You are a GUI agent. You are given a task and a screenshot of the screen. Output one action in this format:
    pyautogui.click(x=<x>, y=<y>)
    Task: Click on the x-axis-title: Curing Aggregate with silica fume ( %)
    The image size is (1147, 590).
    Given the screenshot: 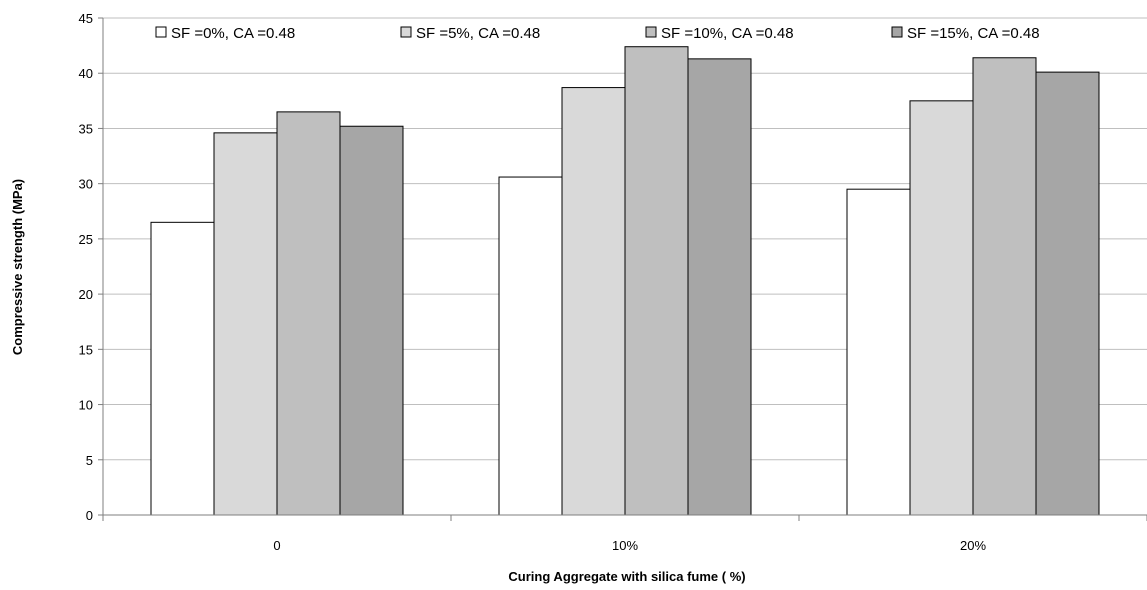 What is the action you would take?
    pyautogui.click(x=626, y=576)
    